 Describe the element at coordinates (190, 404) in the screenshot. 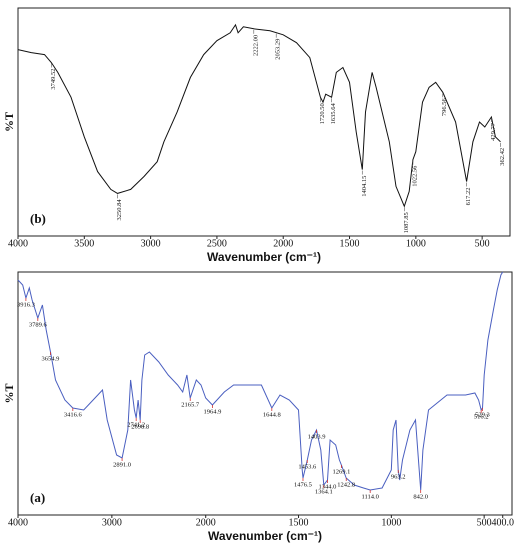

I see `peak-label: 2165.7` at that location.